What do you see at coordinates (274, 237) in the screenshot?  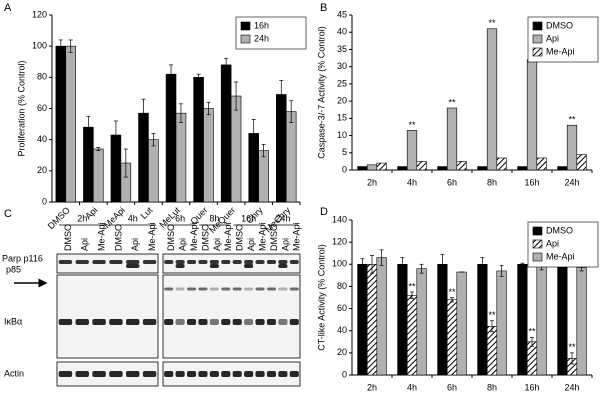 I see `lane-label: DMSO` at bounding box center [274, 237].